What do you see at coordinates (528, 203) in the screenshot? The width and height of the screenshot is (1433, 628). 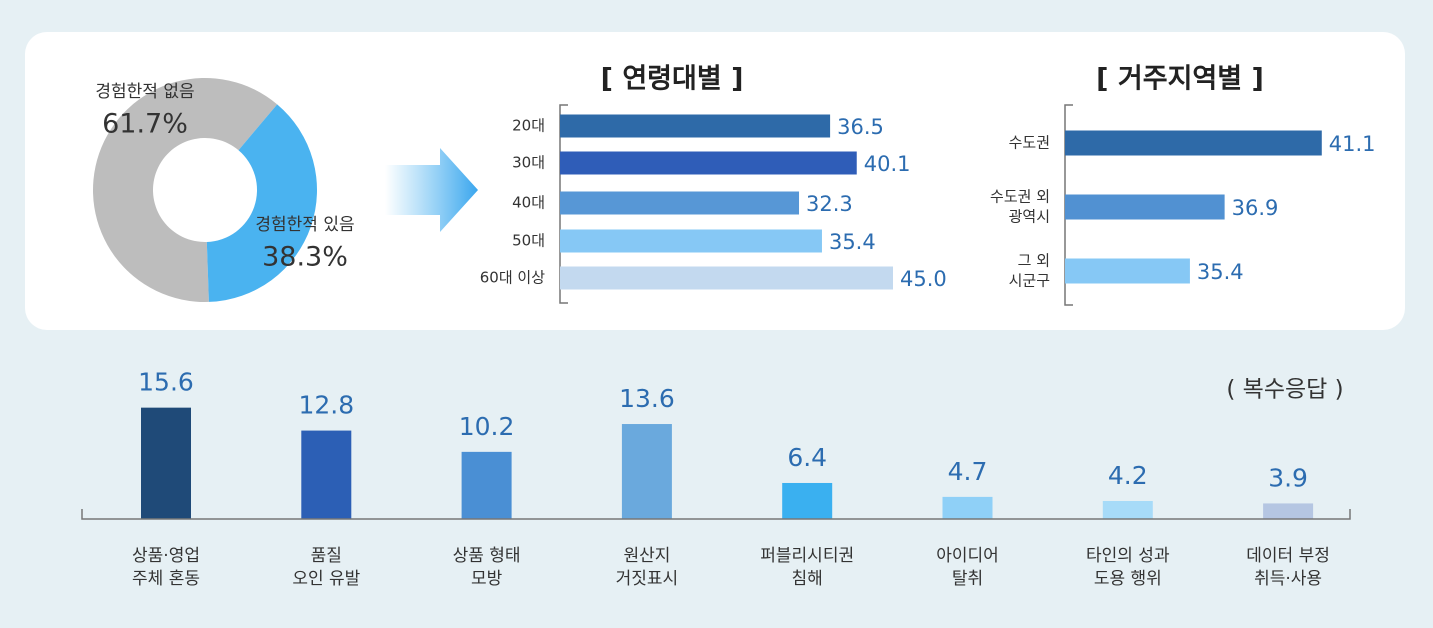 I see `category-label: 40대` at bounding box center [528, 203].